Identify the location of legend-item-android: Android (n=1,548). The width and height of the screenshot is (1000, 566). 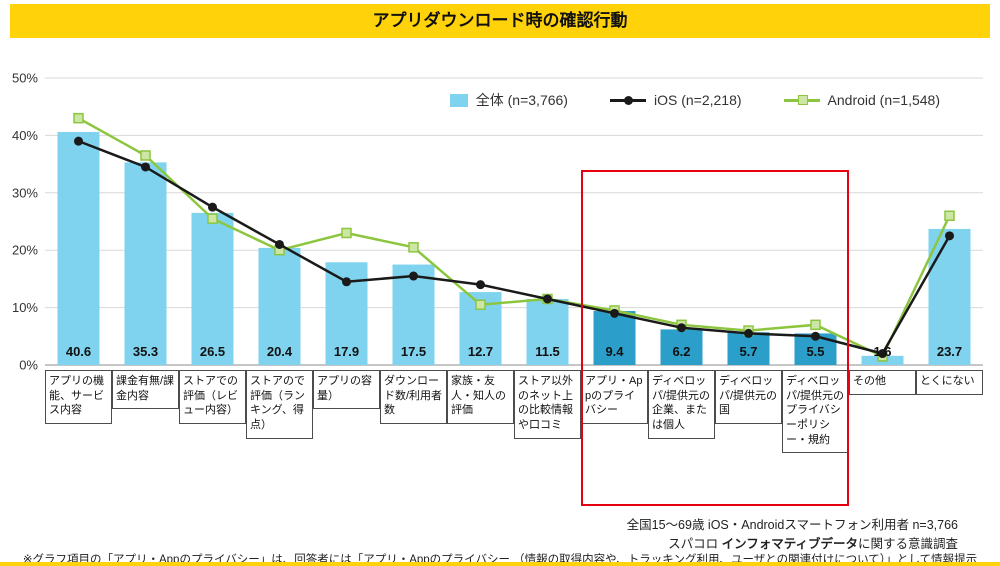
(861, 100).